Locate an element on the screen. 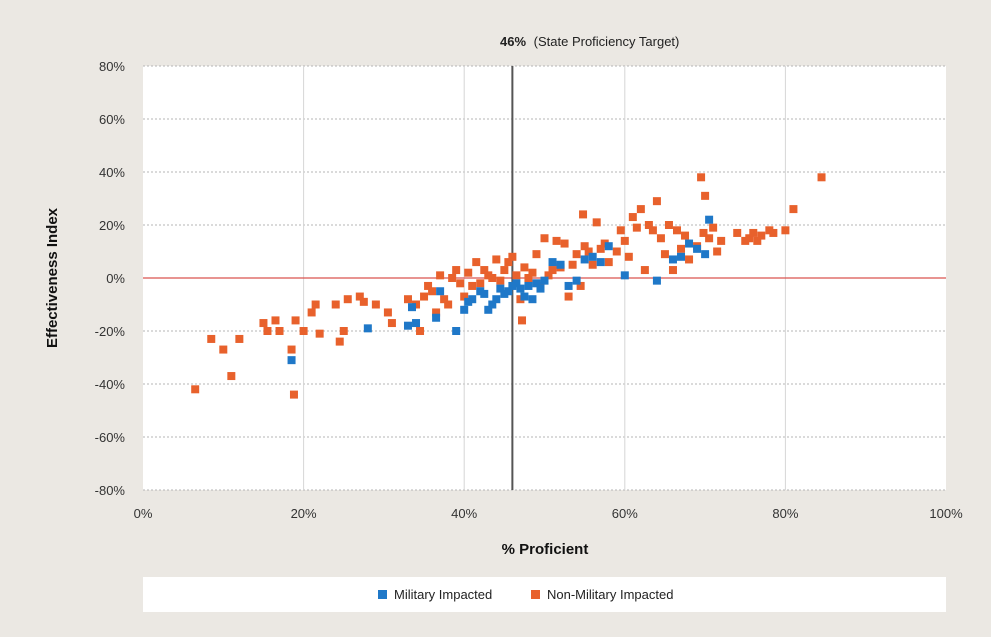  legend-label: Non-Military Impacted is located at coordinates (610, 594).